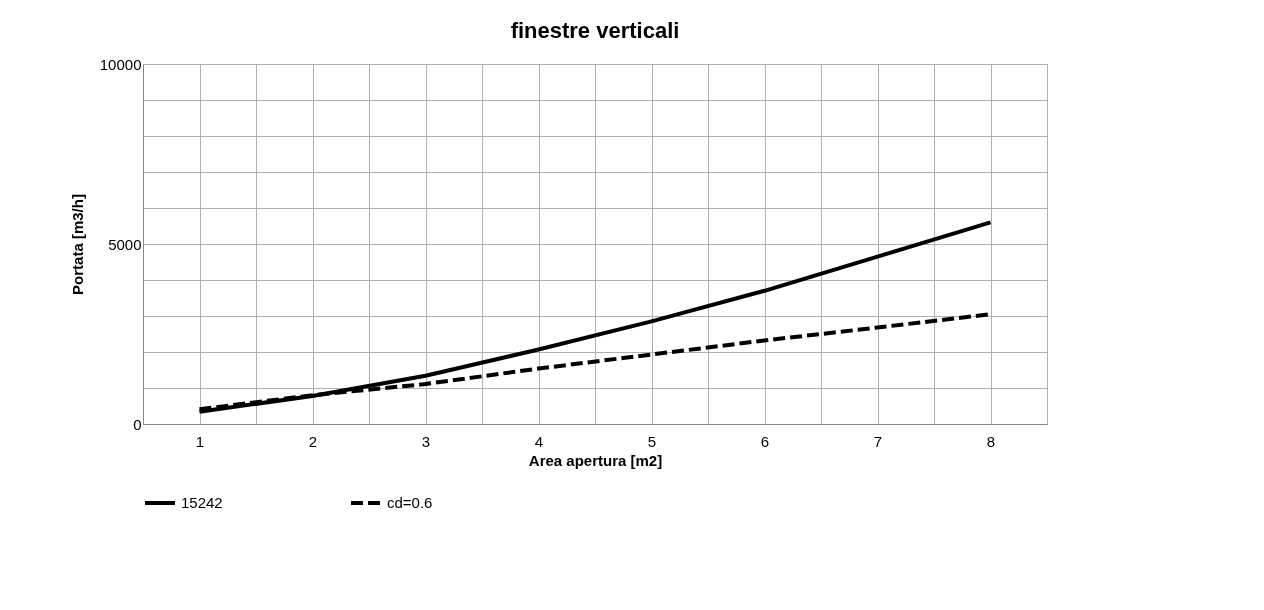 This screenshot has width=1264, height=610. I want to click on y-tick-label: 0, so click(137, 424).